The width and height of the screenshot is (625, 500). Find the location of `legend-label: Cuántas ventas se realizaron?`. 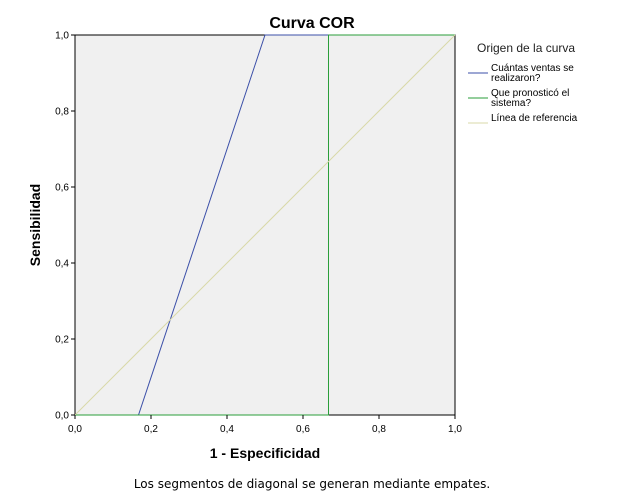

legend-label: Cuántas ventas se realizaron? is located at coordinates (532, 73).